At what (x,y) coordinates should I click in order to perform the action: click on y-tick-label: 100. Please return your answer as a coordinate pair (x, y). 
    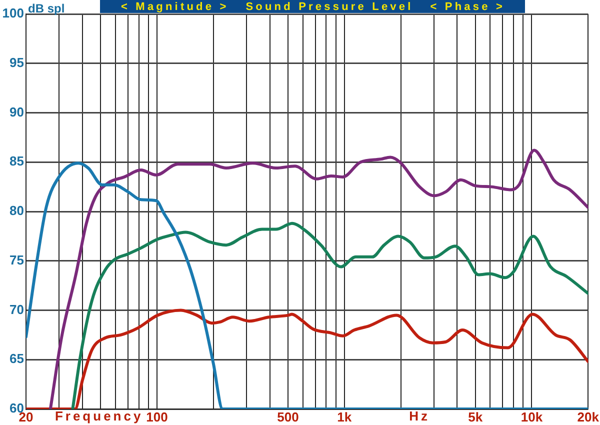
    Looking at the image, I should click on (13, 13).